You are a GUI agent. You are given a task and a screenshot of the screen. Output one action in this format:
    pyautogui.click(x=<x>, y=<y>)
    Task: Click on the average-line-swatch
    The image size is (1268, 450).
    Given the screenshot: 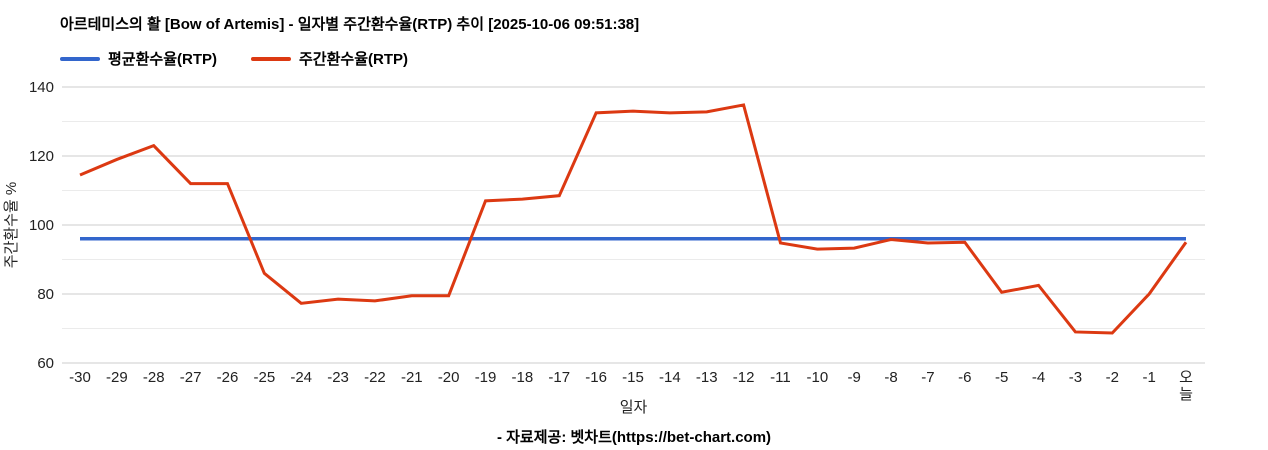 What is the action you would take?
    pyautogui.click(x=80, y=58)
    